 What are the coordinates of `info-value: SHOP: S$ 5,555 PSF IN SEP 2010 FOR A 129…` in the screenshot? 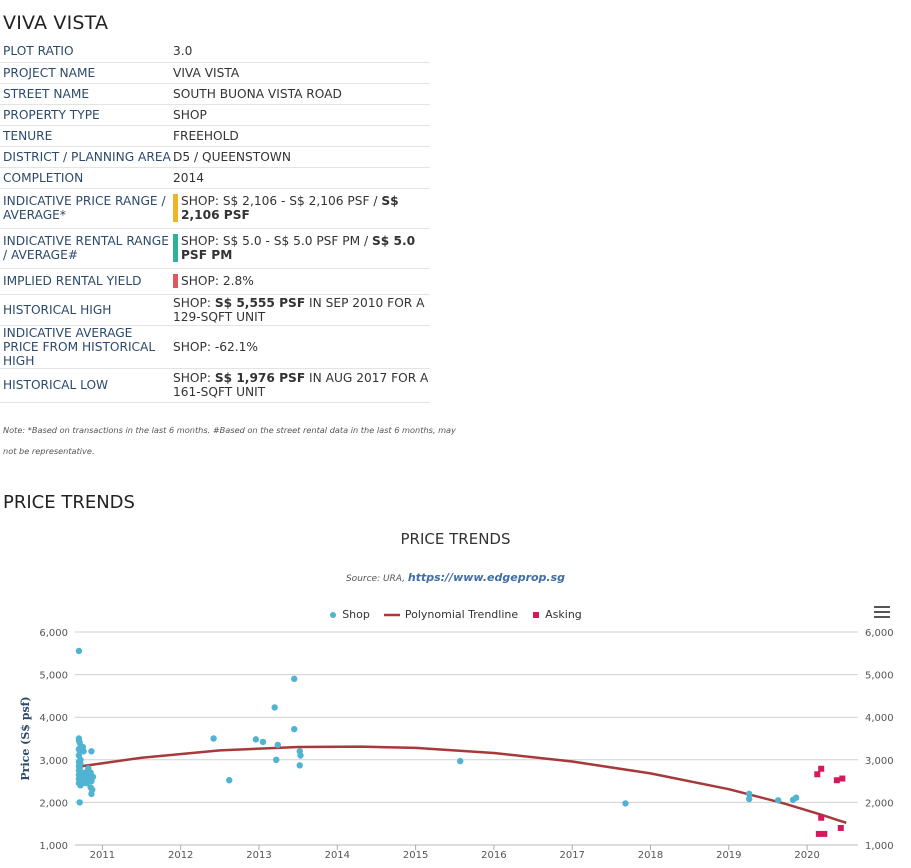 It's located at (300, 310).